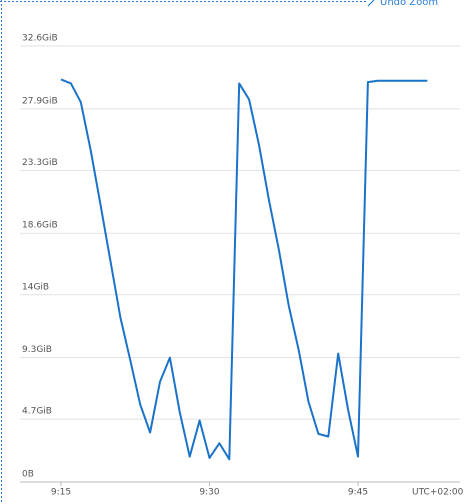 The width and height of the screenshot is (466, 504). What do you see at coordinates (40, 39) in the screenshot?
I see `y-tick-label: 32.6GiB` at bounding box center [40, 39].